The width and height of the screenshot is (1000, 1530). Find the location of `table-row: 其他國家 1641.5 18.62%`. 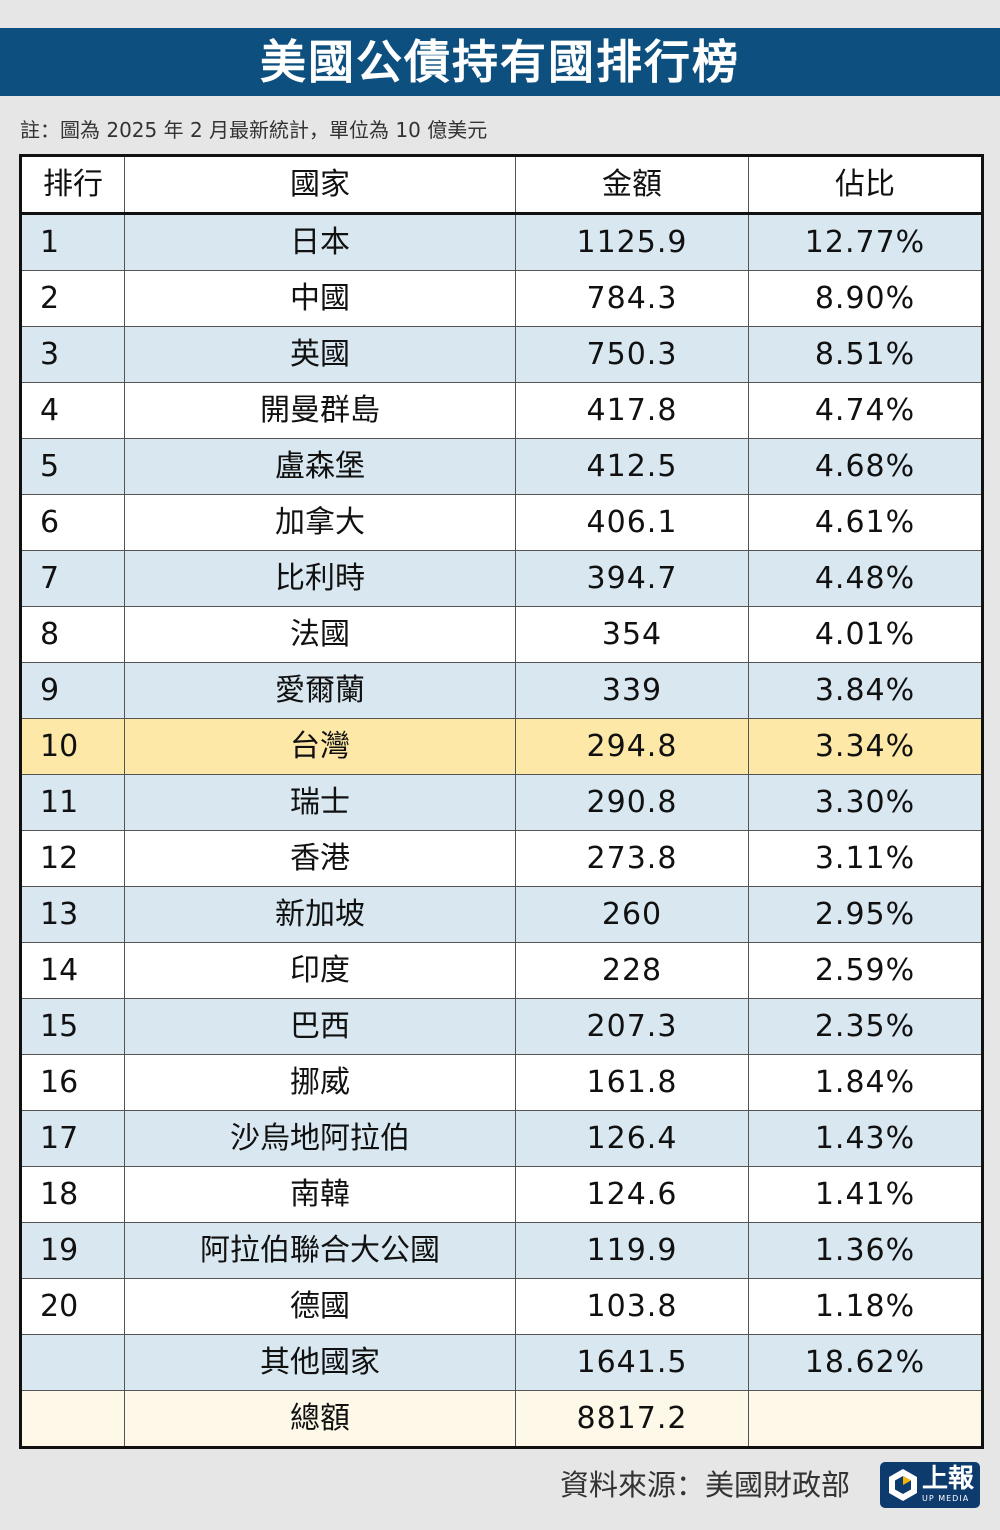

table-row: 其他國家 1641.5 18.62% is located at coordinates (501, 1362).